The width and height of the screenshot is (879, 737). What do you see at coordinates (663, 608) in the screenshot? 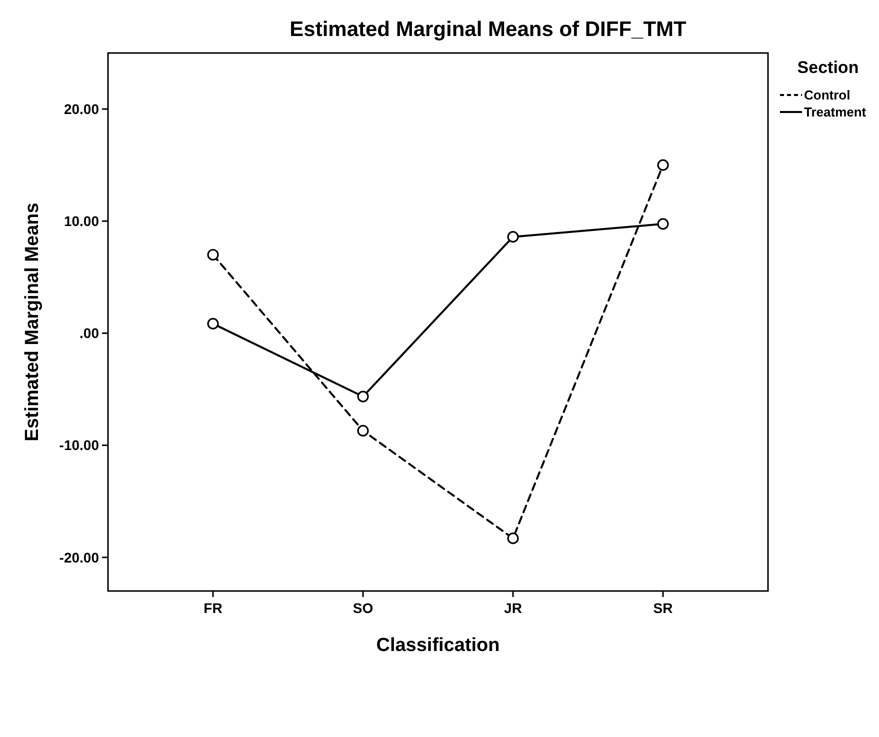
I see `x-tick-label: SR` at bounding box center [663, 608].